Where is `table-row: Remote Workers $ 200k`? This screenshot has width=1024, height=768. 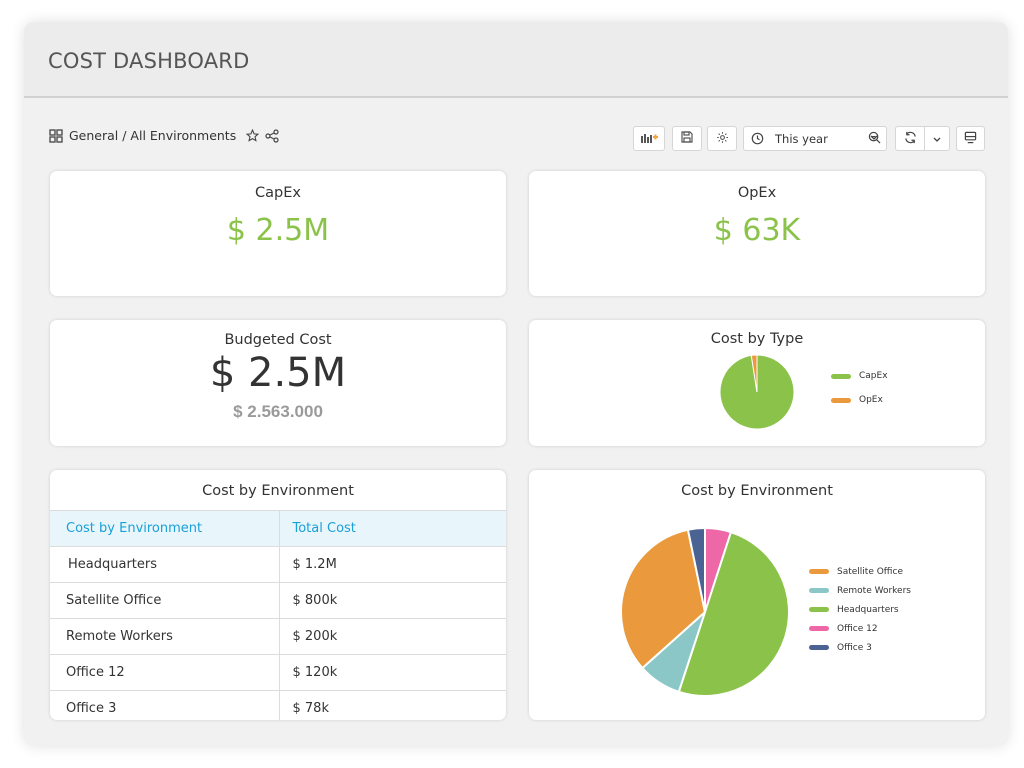
table-row: Remote Workers $ 200k is located at coordinates (278, 636).